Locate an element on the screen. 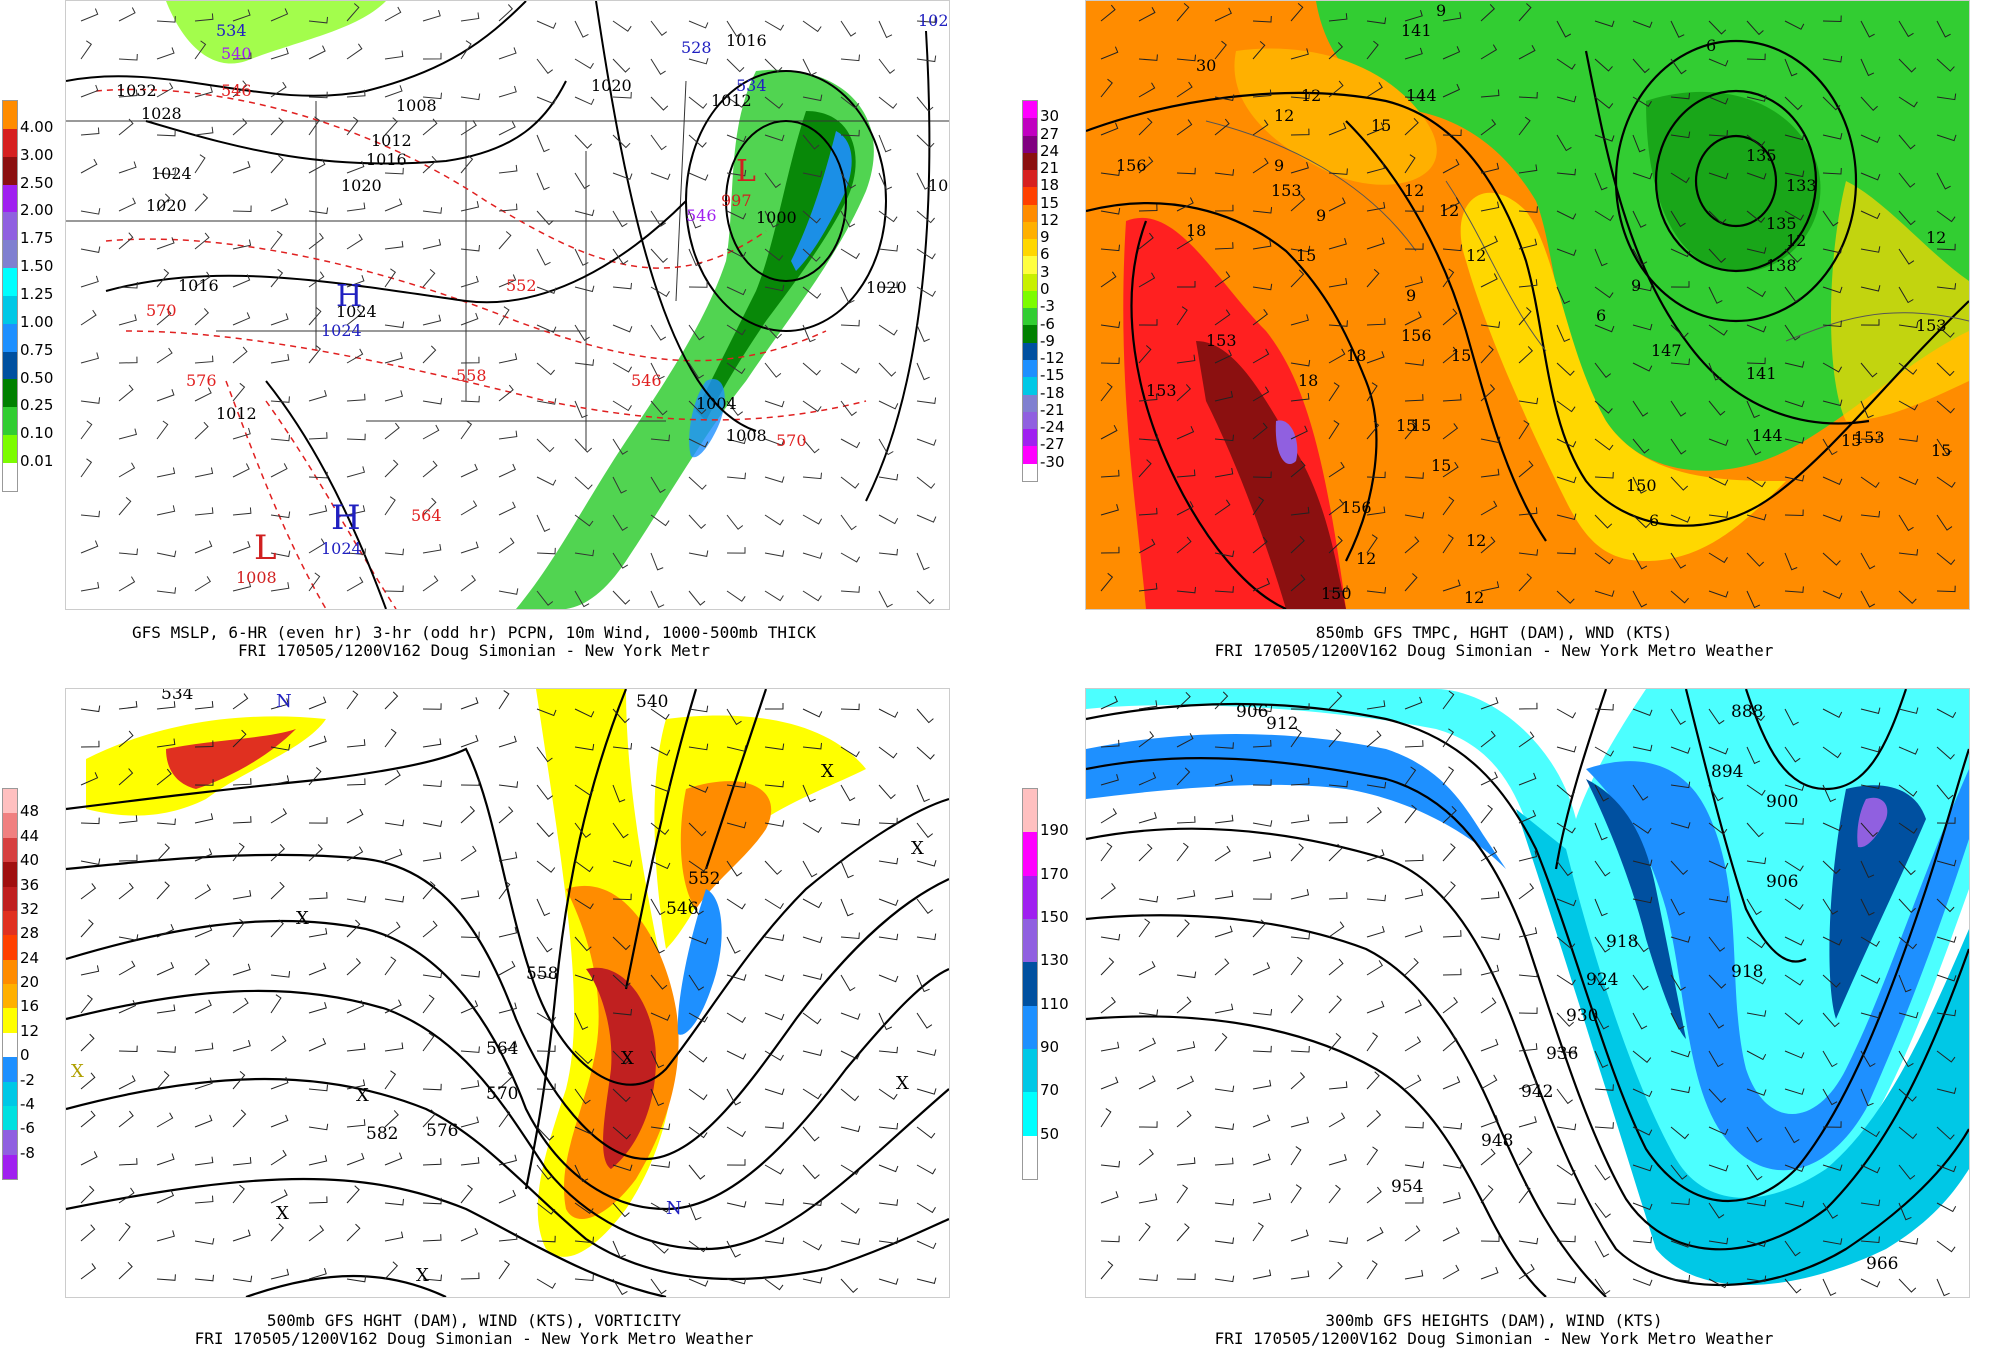  contour-label: 936 is located at coordinates (1562, 1054).